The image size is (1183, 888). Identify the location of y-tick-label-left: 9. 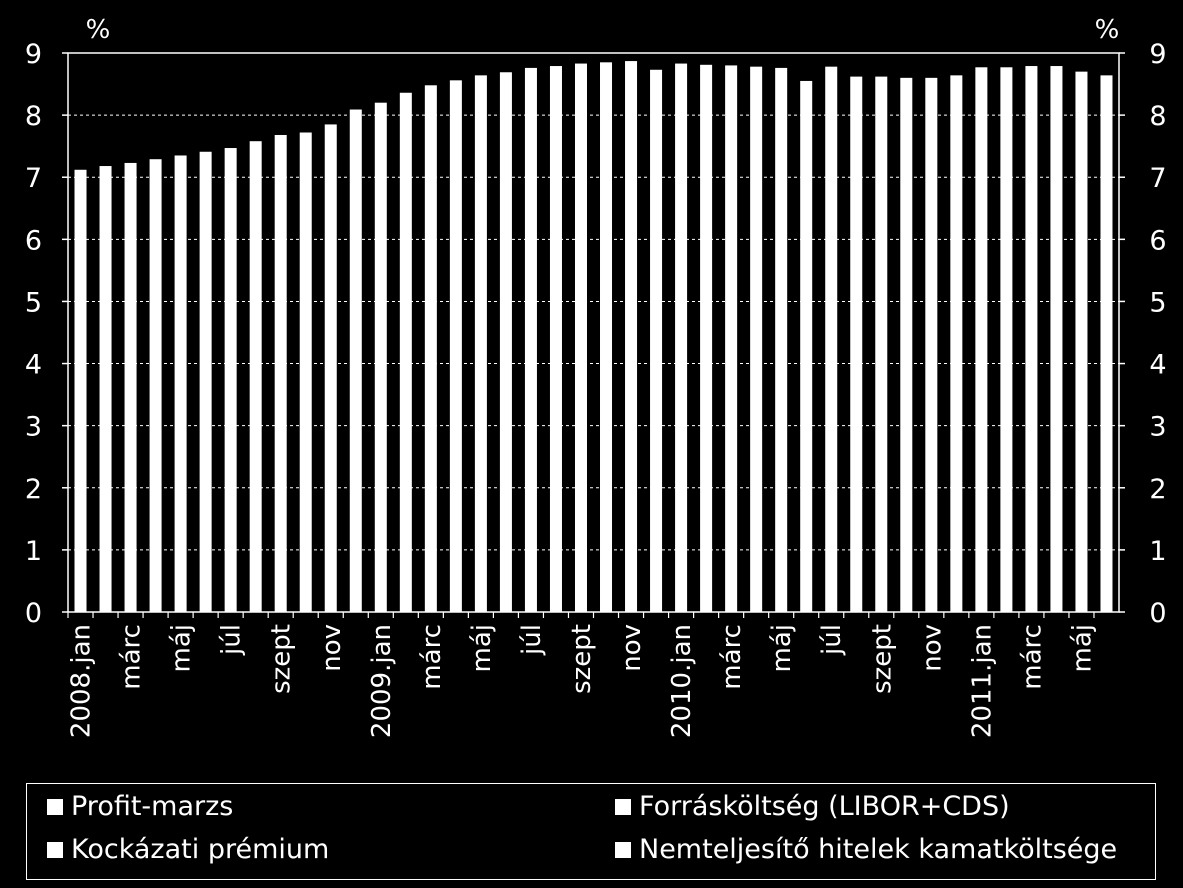
(33, 54).